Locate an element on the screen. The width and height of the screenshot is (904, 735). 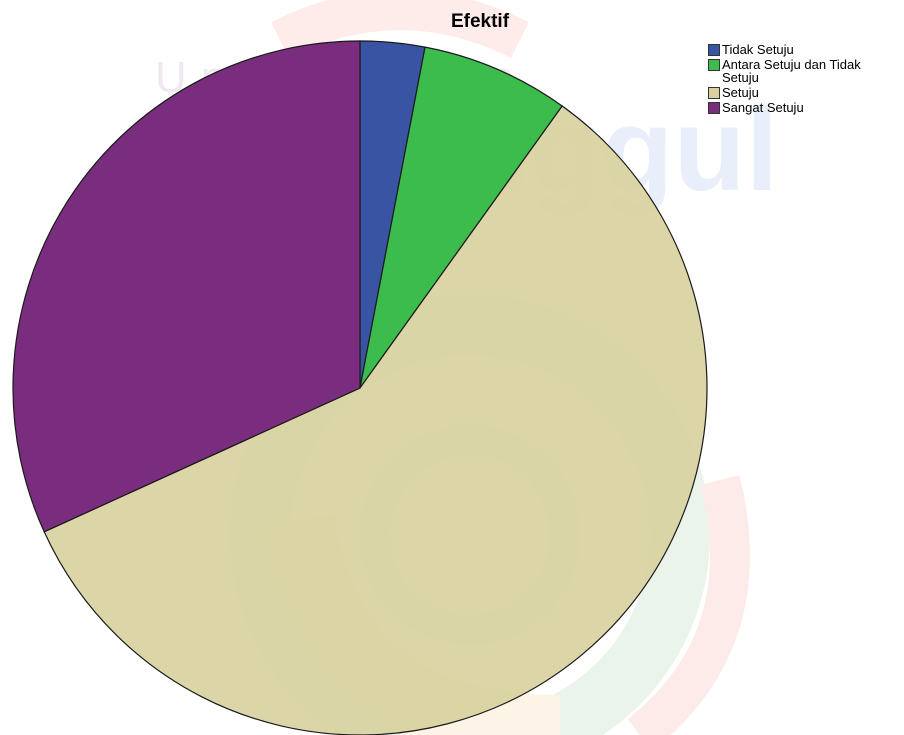
legend-item: Antara Setuju dan Tidak Setuju is located at coordinates (806, 71).